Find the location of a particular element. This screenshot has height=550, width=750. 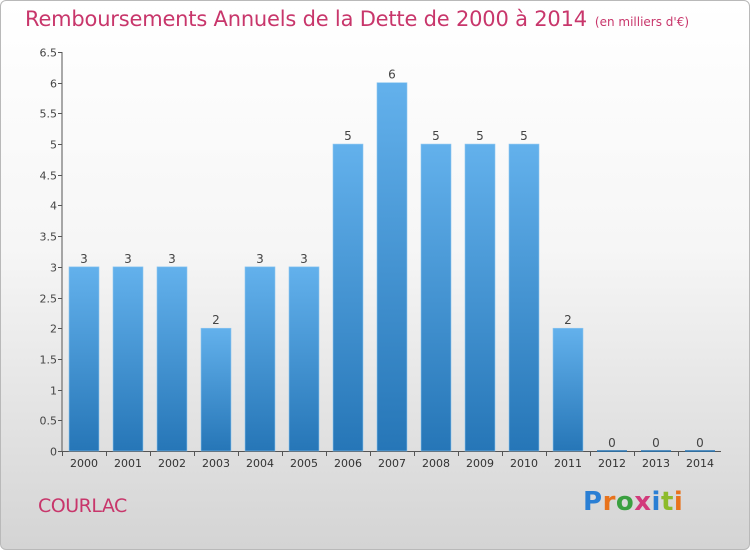

x-tick-label: 2000 is located at coordinates (84, 463).